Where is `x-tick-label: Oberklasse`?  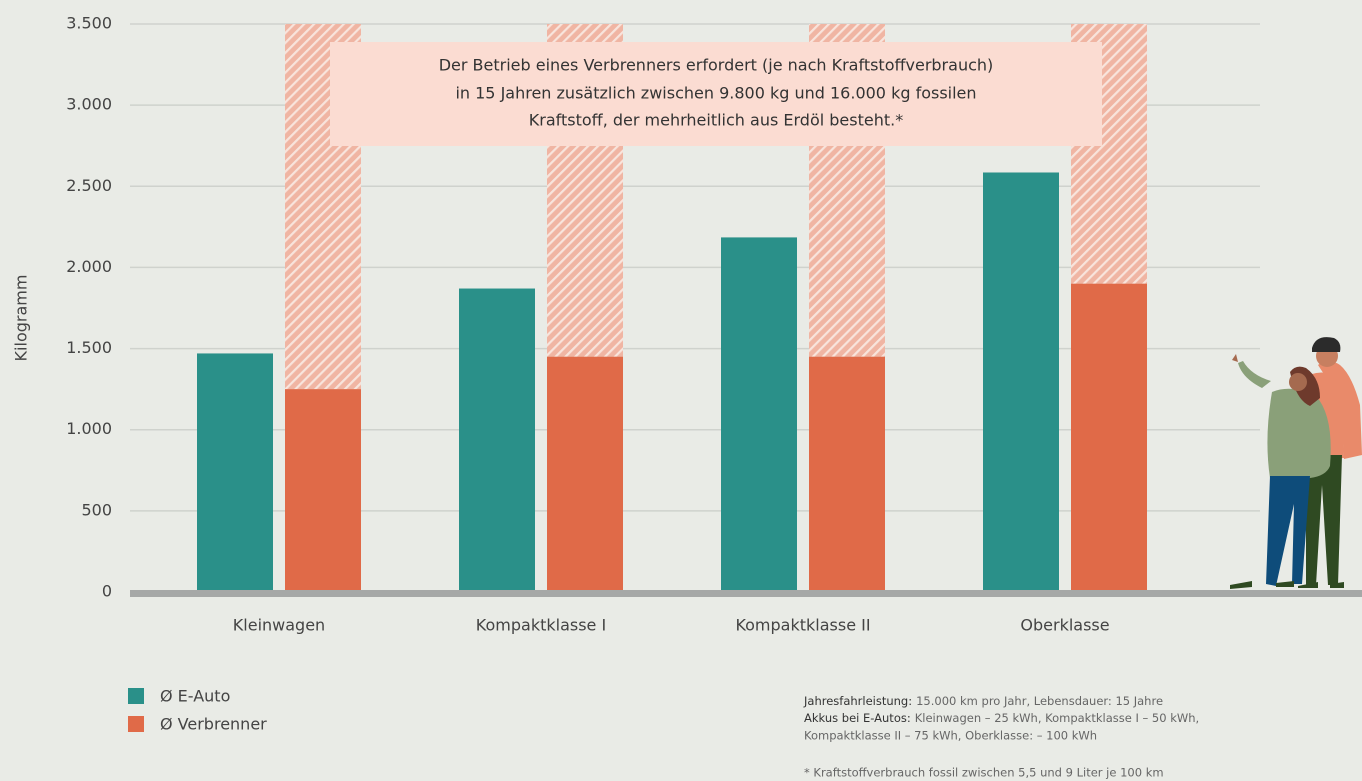 x-tick-label: Oberklasse is located at coordinates (1064, 625).